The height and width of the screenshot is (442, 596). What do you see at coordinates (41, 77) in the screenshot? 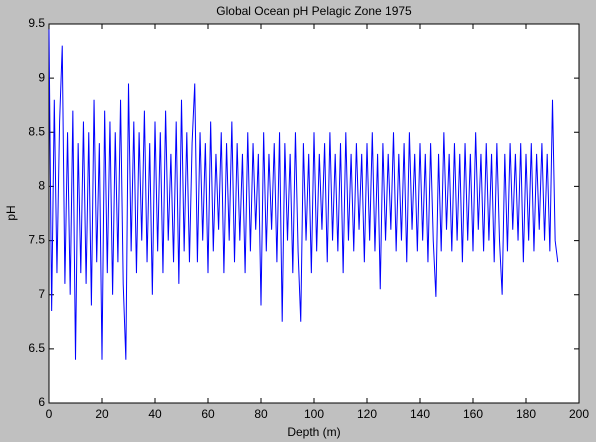
I see `y-tick-label: 9` at bounding box center [41, 77].